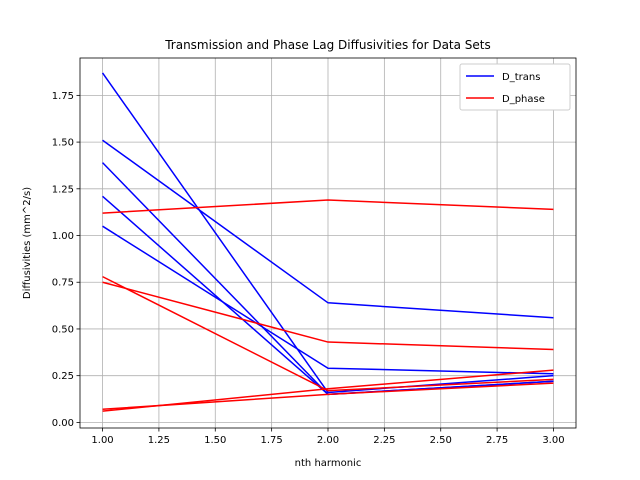 This screenshot has height=480, width=640. I want to click on x-tick-label: 2.50, so click(441, 440).